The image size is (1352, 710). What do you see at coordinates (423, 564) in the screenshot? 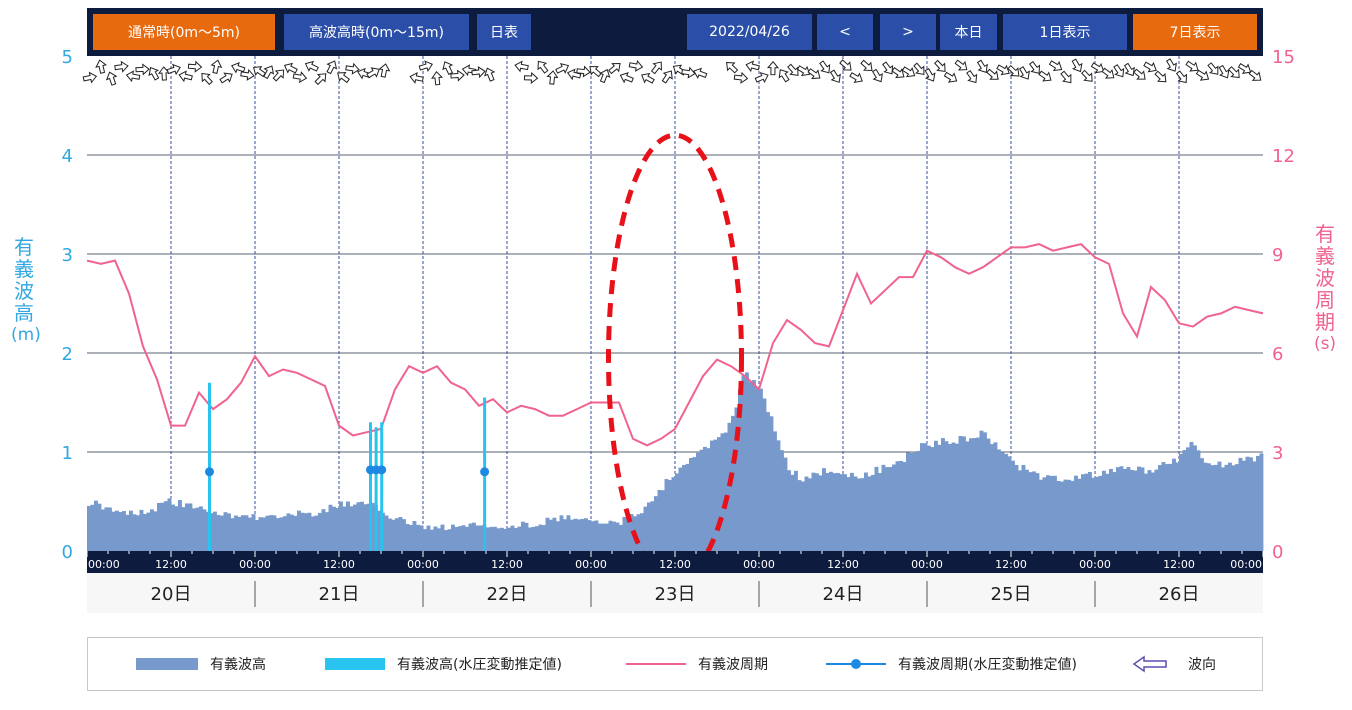
I see `time-axis-tick-label: 00:00` at bounding box center [423, 564].